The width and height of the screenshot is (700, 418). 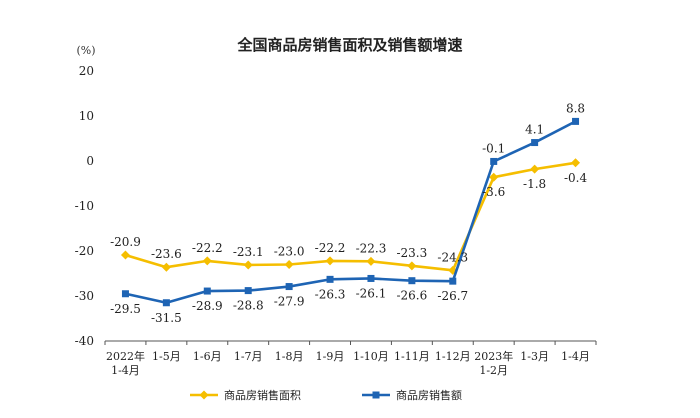 What do you see at coordinates (350, 45) in the screenshot?
I see `chart-title: 全国商品房销售面积及销售额增速` at bounding box center [350, 45].